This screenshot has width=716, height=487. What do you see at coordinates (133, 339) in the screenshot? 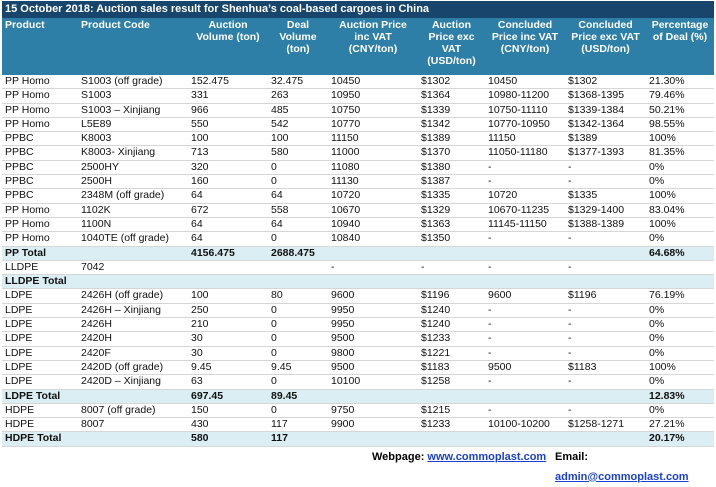
I see `cell: 2420H` at bounding box center [133, 339].